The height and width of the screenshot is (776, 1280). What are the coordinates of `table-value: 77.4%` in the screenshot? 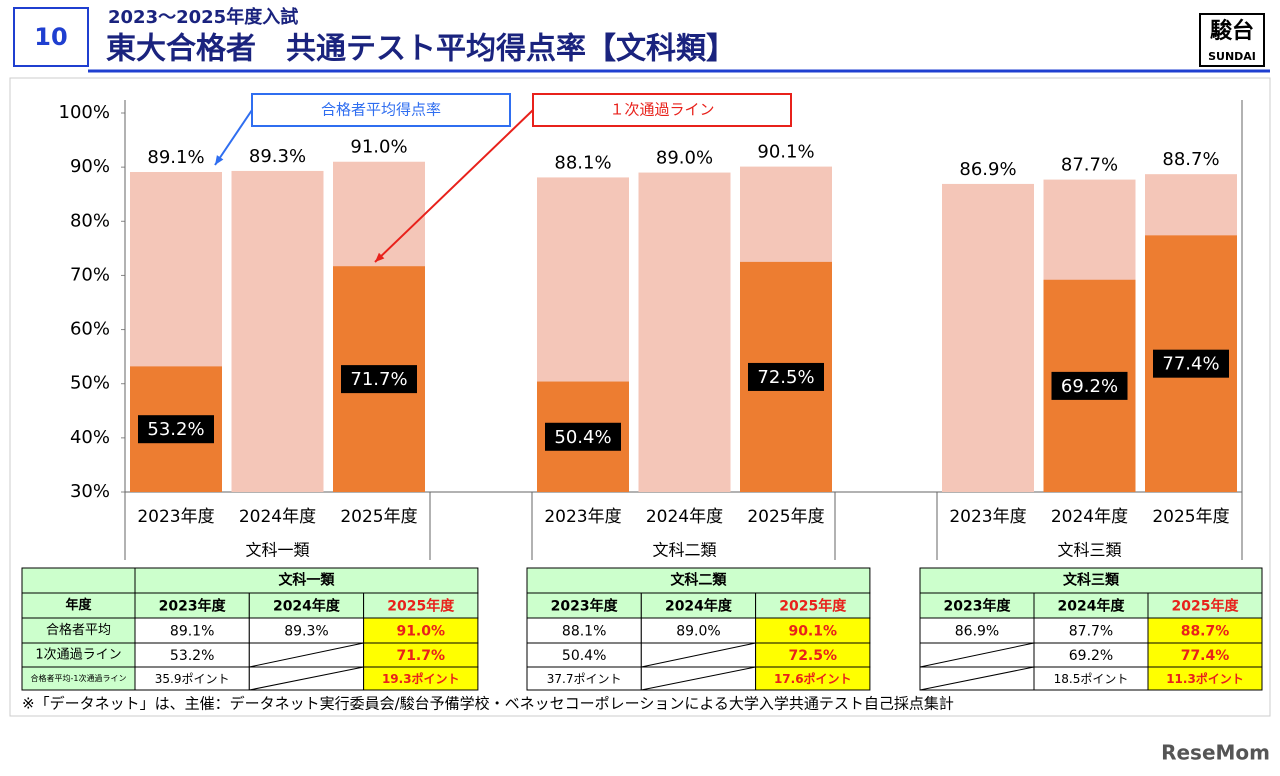 It's located at (1205, 656).